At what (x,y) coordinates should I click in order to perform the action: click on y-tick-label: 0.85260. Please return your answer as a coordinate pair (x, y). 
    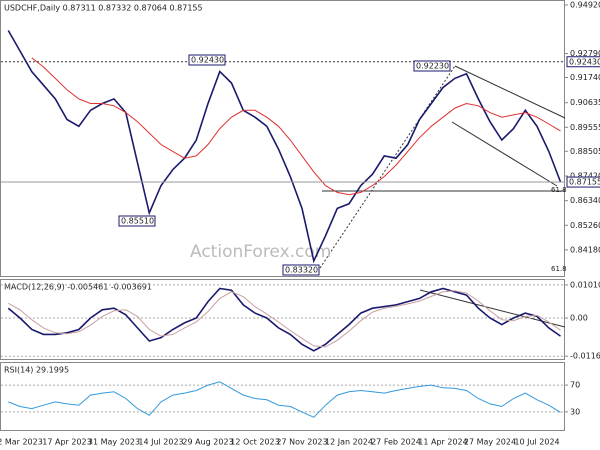
    Looking at the image, I should click on (585, 225).